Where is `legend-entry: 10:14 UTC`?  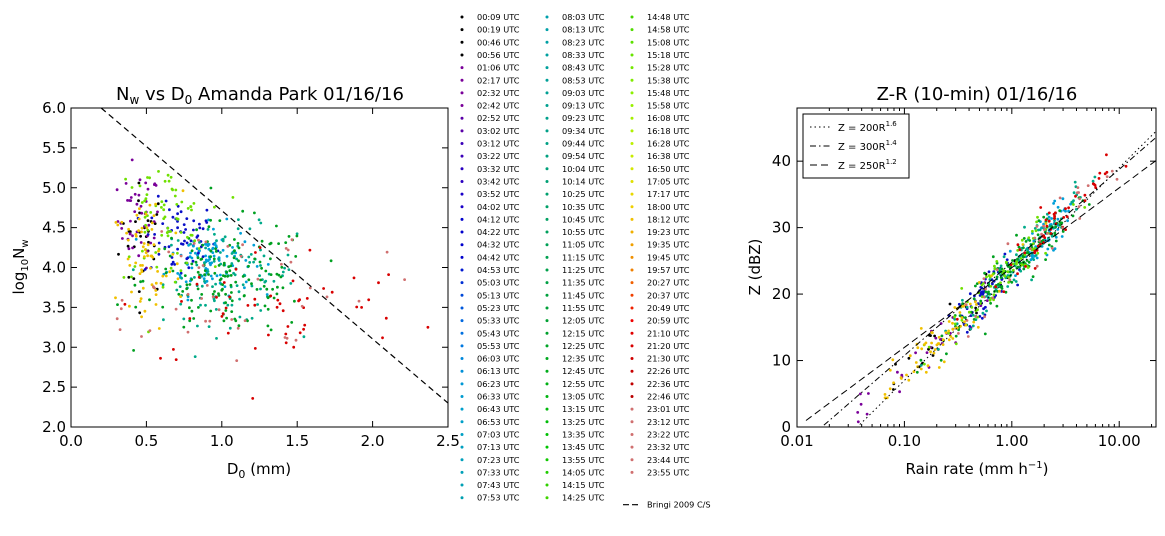 legend-entry: 10:14 UTC is located at coordinates (575, 181).